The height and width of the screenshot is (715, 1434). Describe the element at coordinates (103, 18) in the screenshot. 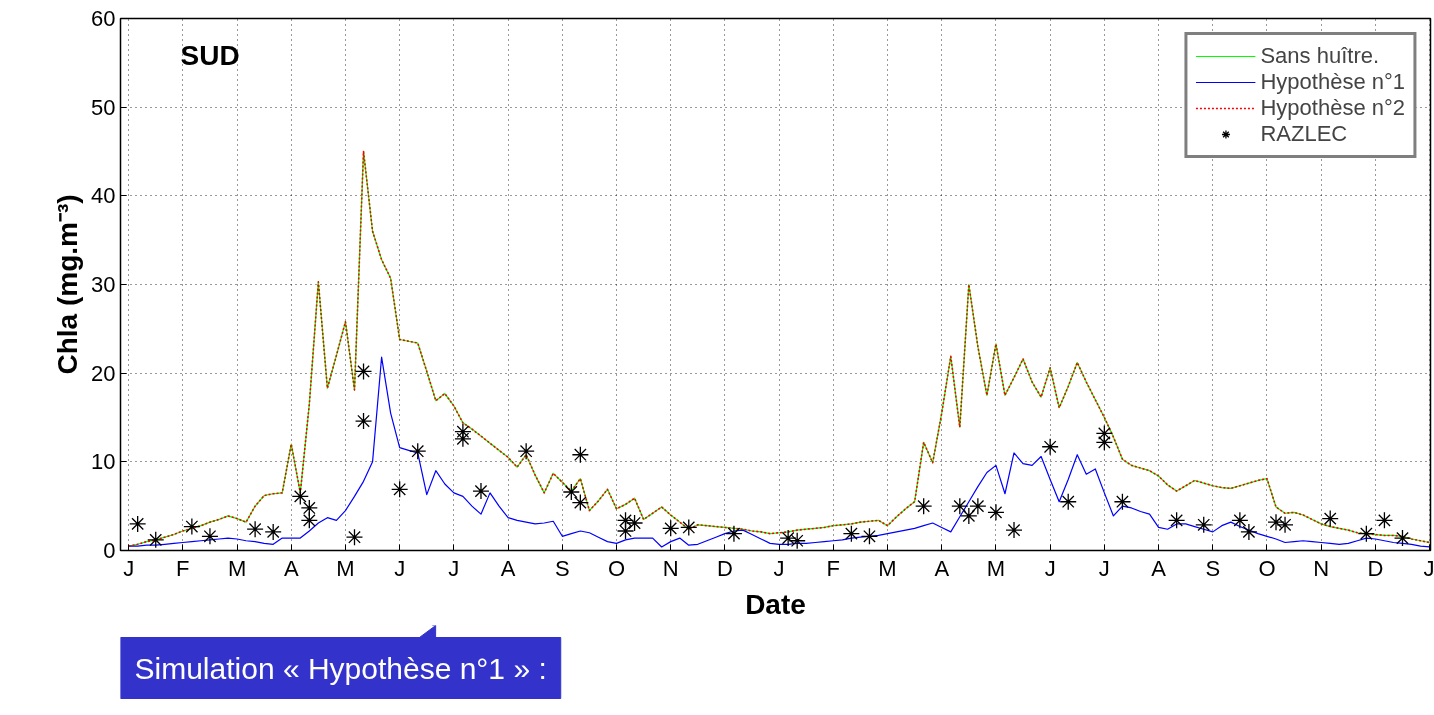

I see `y-tick-label: 60` at that location.